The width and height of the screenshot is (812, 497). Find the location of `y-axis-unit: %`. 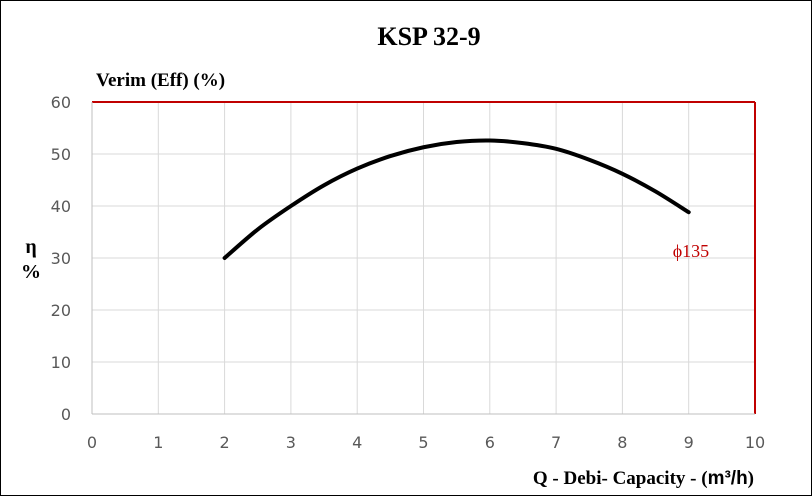

y-axis-unit: % is located at coordinates (31, 272).